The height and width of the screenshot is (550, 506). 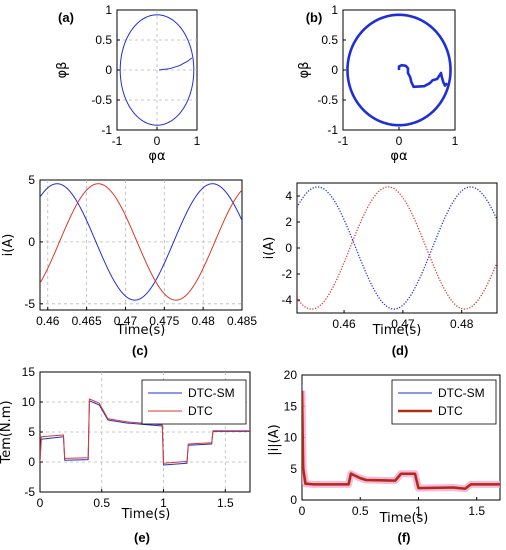 I want to click on series-group-b, so click(x=399, y=70).